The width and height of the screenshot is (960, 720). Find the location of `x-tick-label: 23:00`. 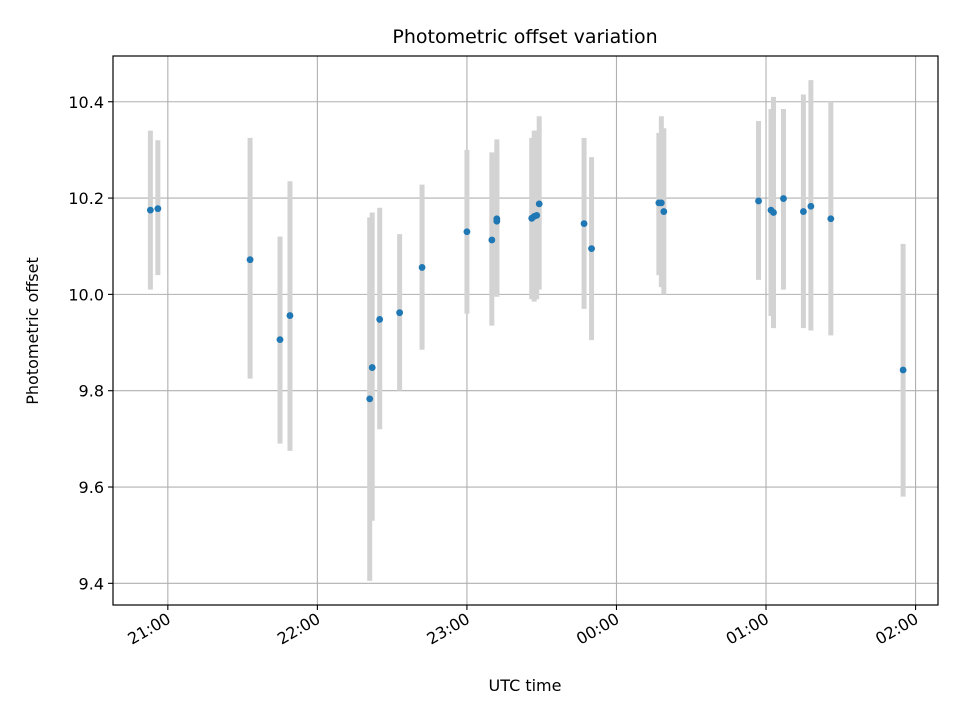

x-tick-label: 23:00 is located at coordinates (447, 629).